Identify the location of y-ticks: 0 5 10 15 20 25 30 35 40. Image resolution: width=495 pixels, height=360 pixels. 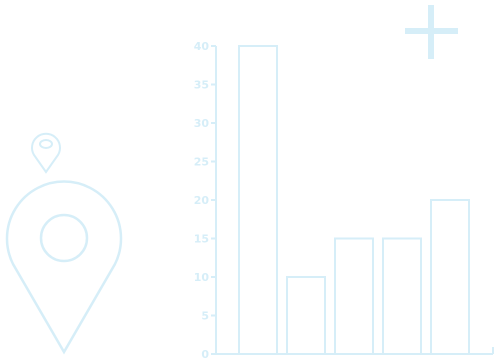
(205, 200).